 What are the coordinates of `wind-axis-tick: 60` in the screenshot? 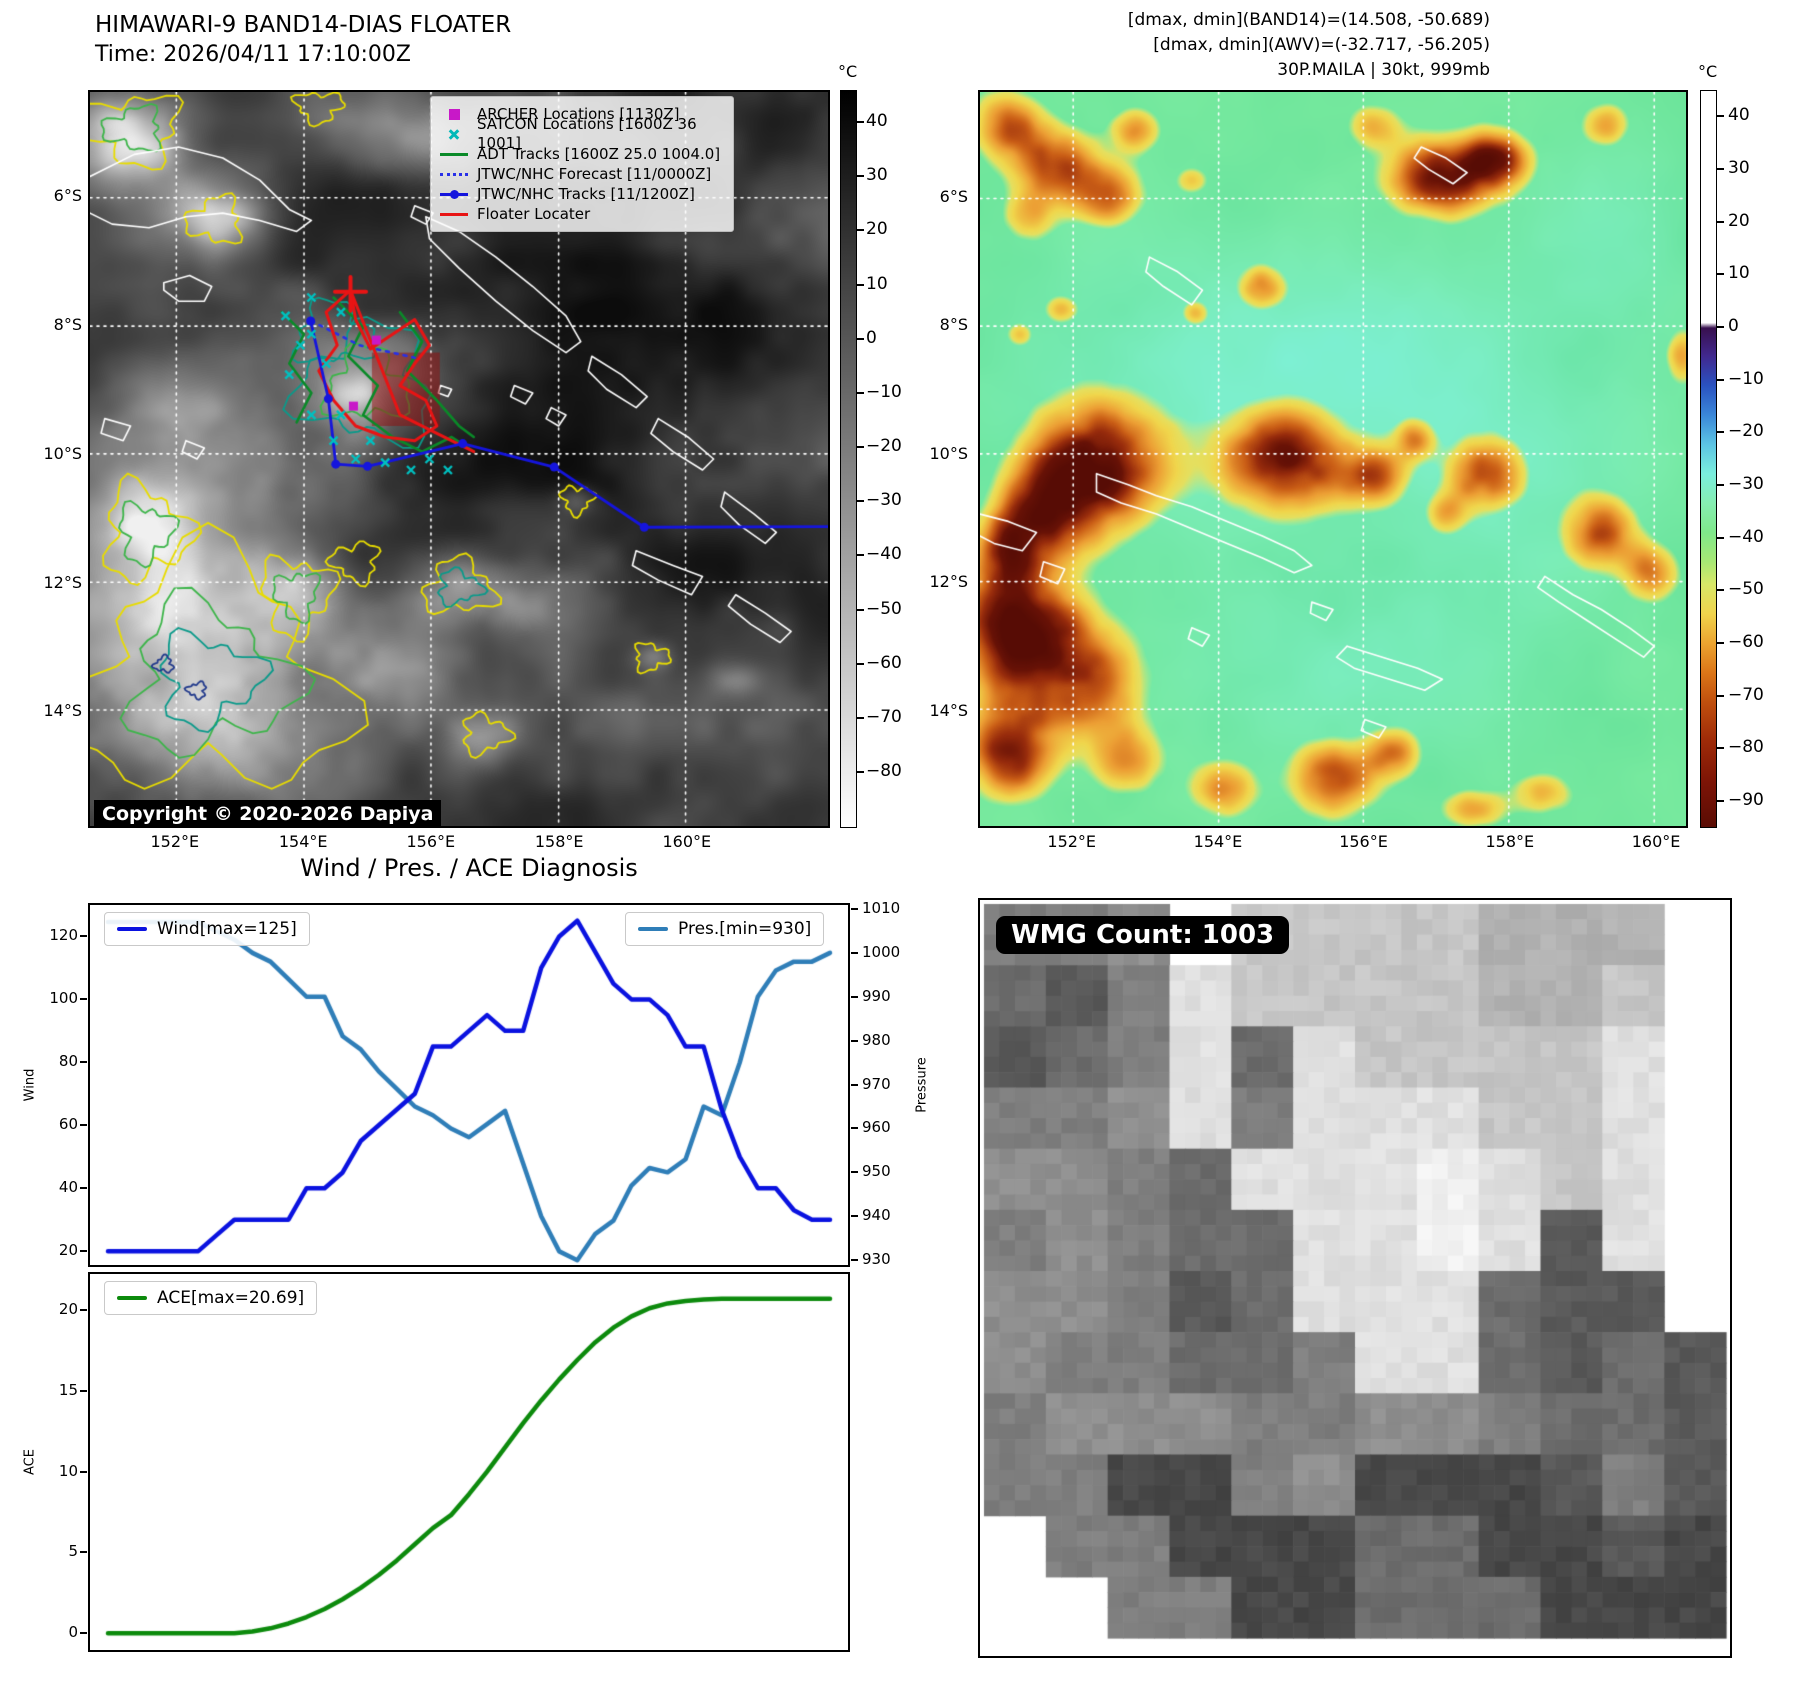 It's located at (68, 1124).